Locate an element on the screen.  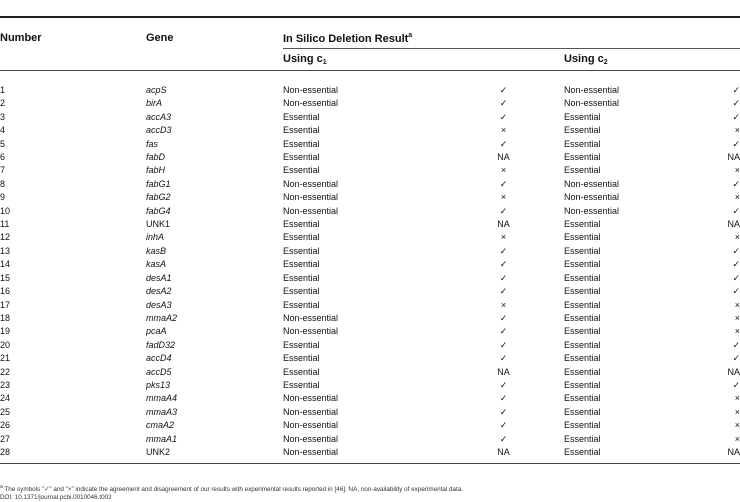
doi-line: DOI: 10.1371/journal.pcbi.0010046.t002 is located at coordinates (56, 497).